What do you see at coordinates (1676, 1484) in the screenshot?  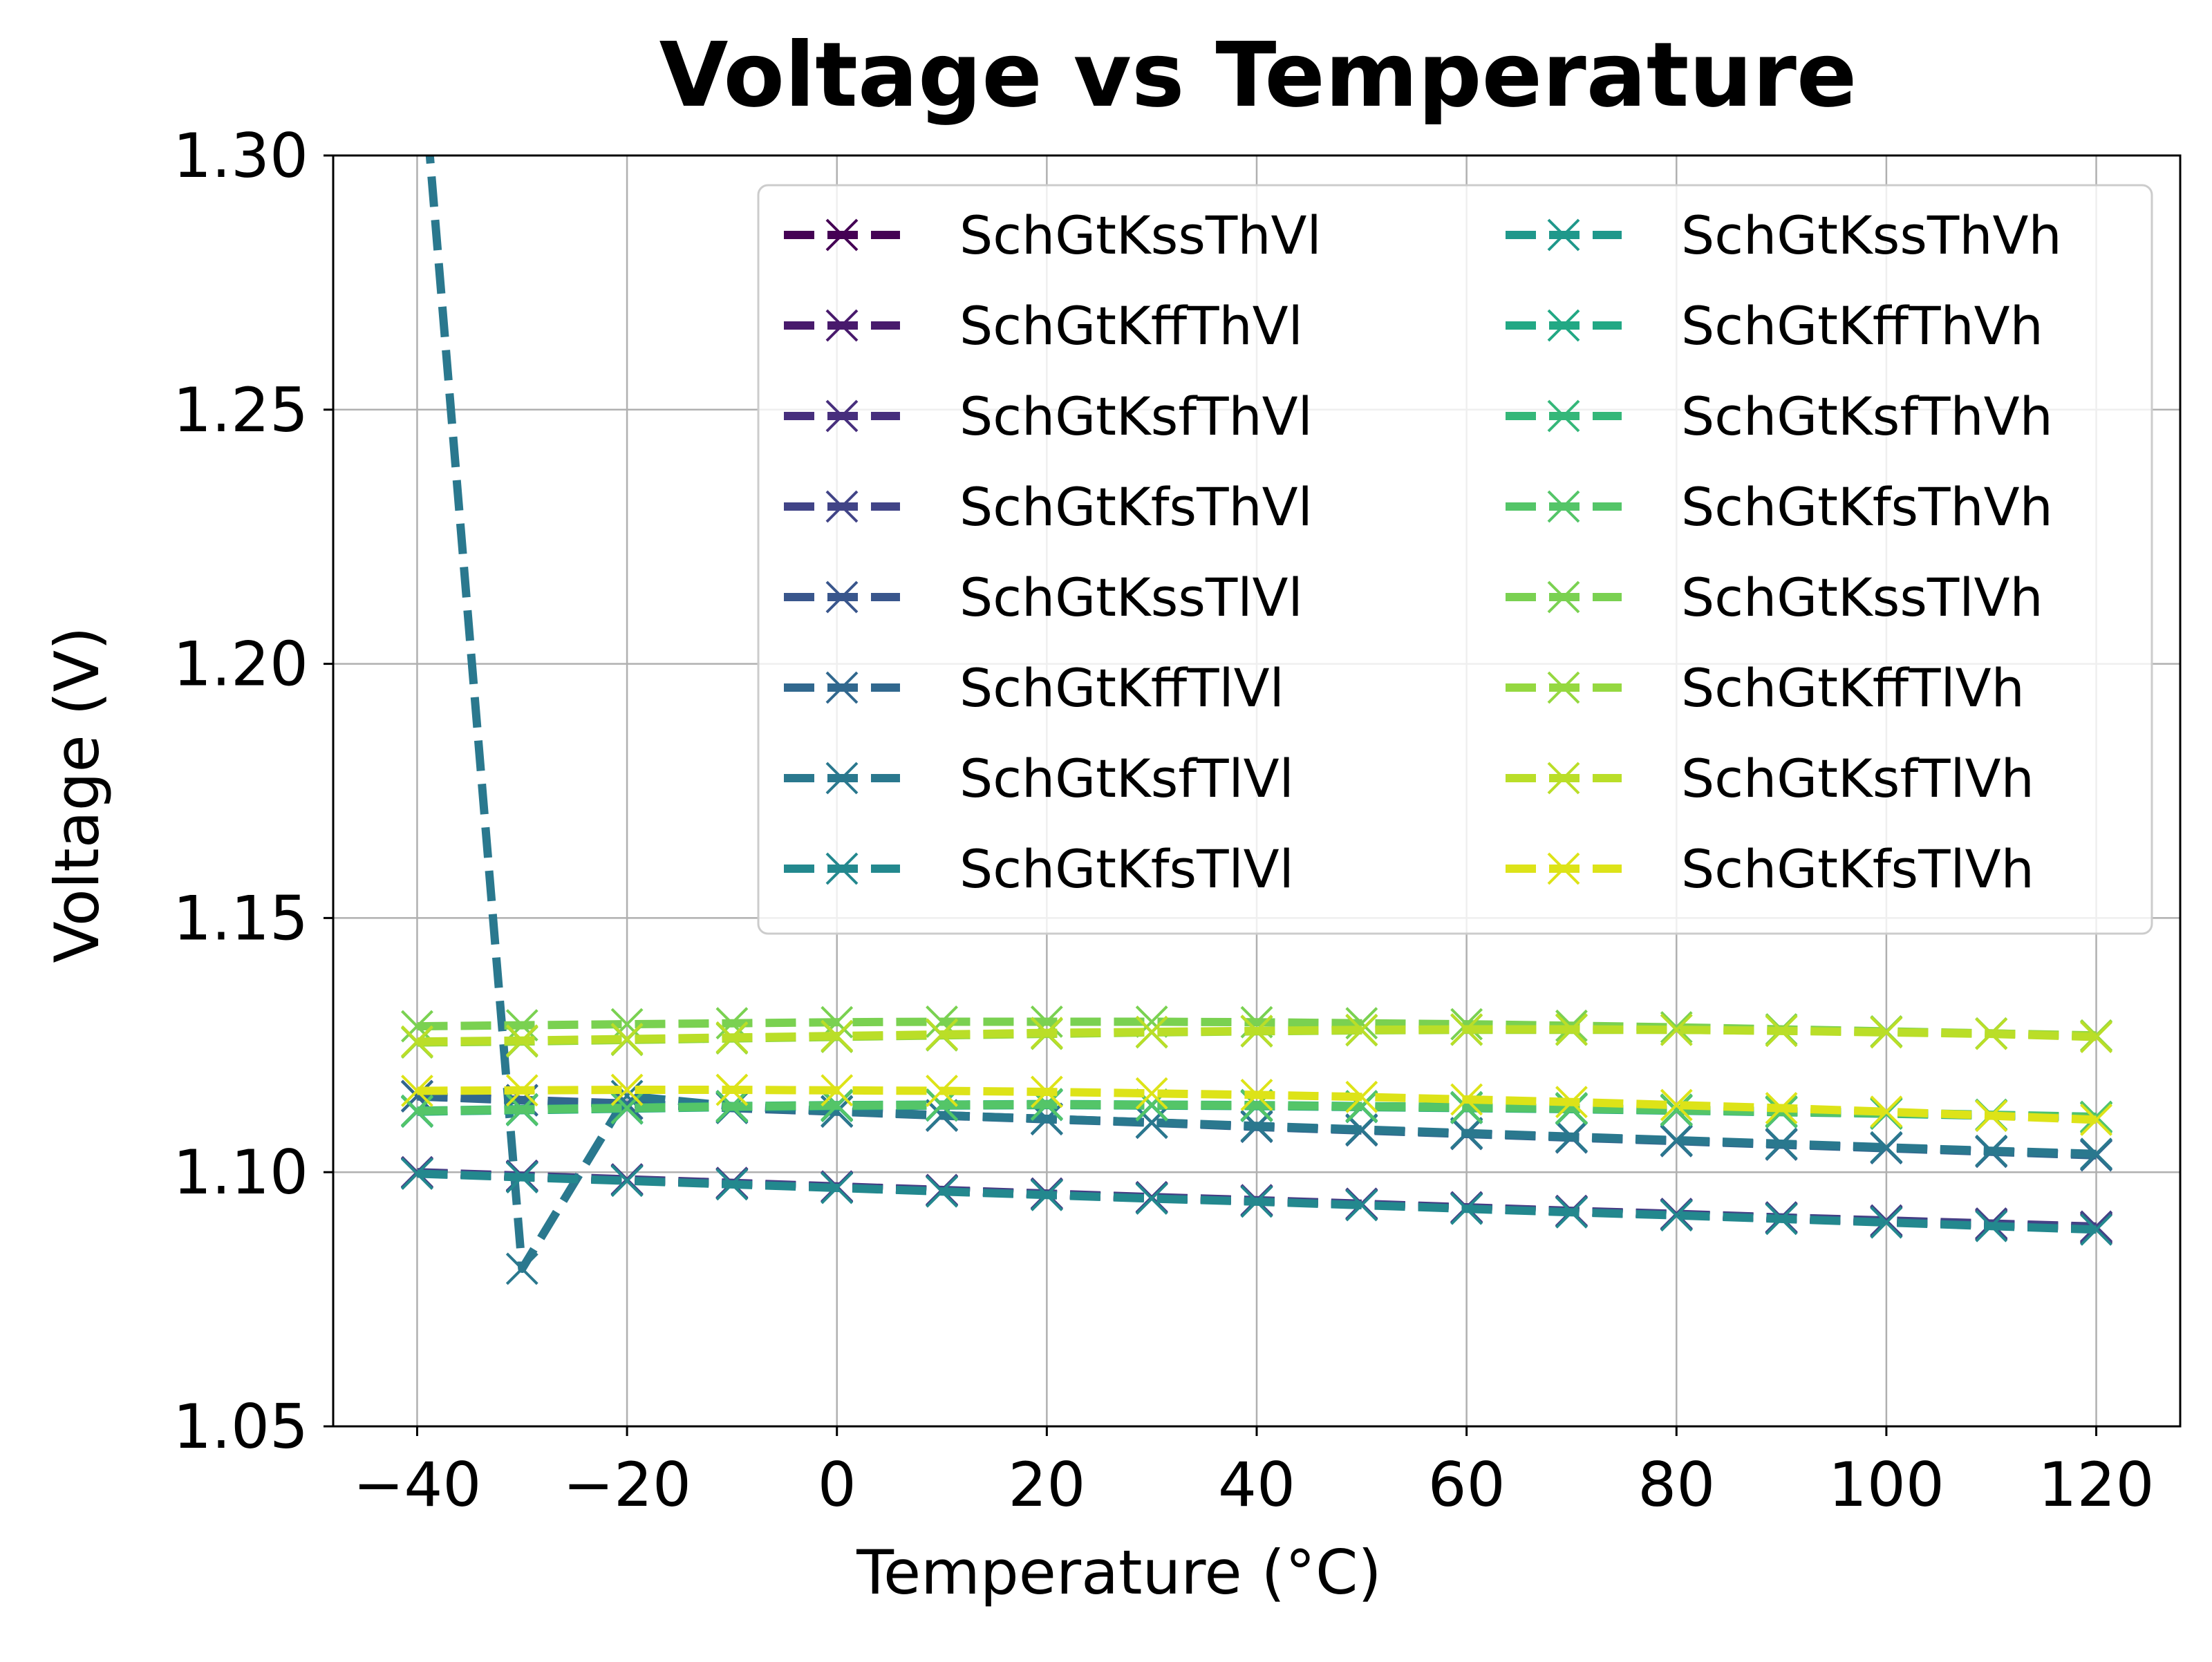 I see `x-tick-label: 80` at bounding box center [1676, 1484].